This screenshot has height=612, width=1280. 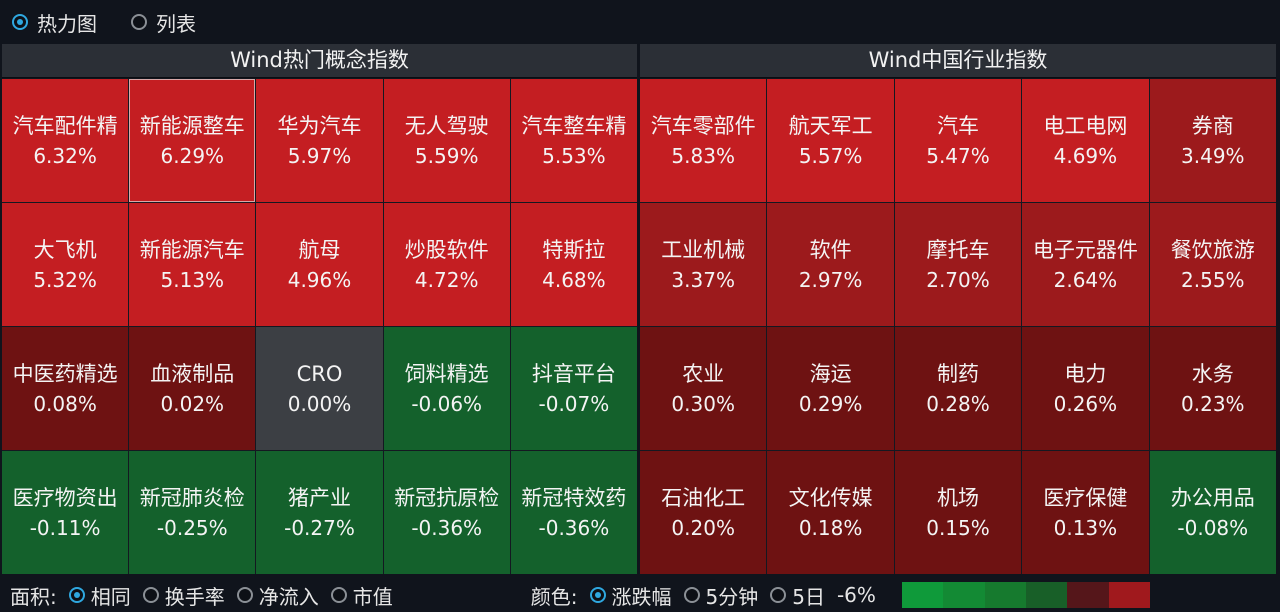 What do you see at coordinates (703, 373) in the screenshot?
I see `industry-tile-name: 农业` at bounding box center [703, 373].